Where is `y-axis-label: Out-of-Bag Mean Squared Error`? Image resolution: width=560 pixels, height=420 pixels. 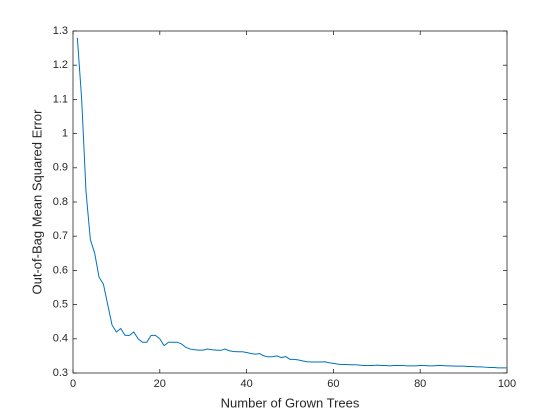 y-axis-label: Out-of-Bag Mean Squared Error is located at coordinates (36, 202).